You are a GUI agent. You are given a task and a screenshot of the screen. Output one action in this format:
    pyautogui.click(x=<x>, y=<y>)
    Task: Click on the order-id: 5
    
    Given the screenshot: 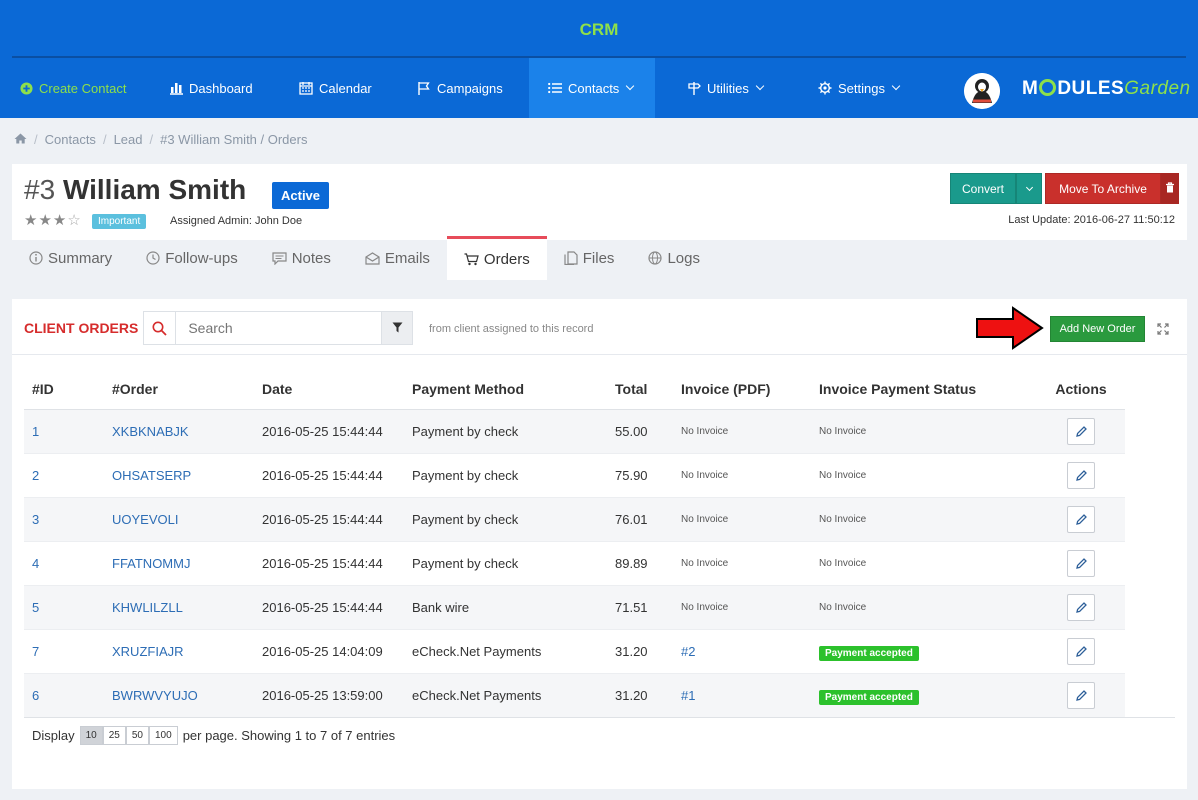 What is the action you would take?
    pyautogui.click(x=64, y=607)
    